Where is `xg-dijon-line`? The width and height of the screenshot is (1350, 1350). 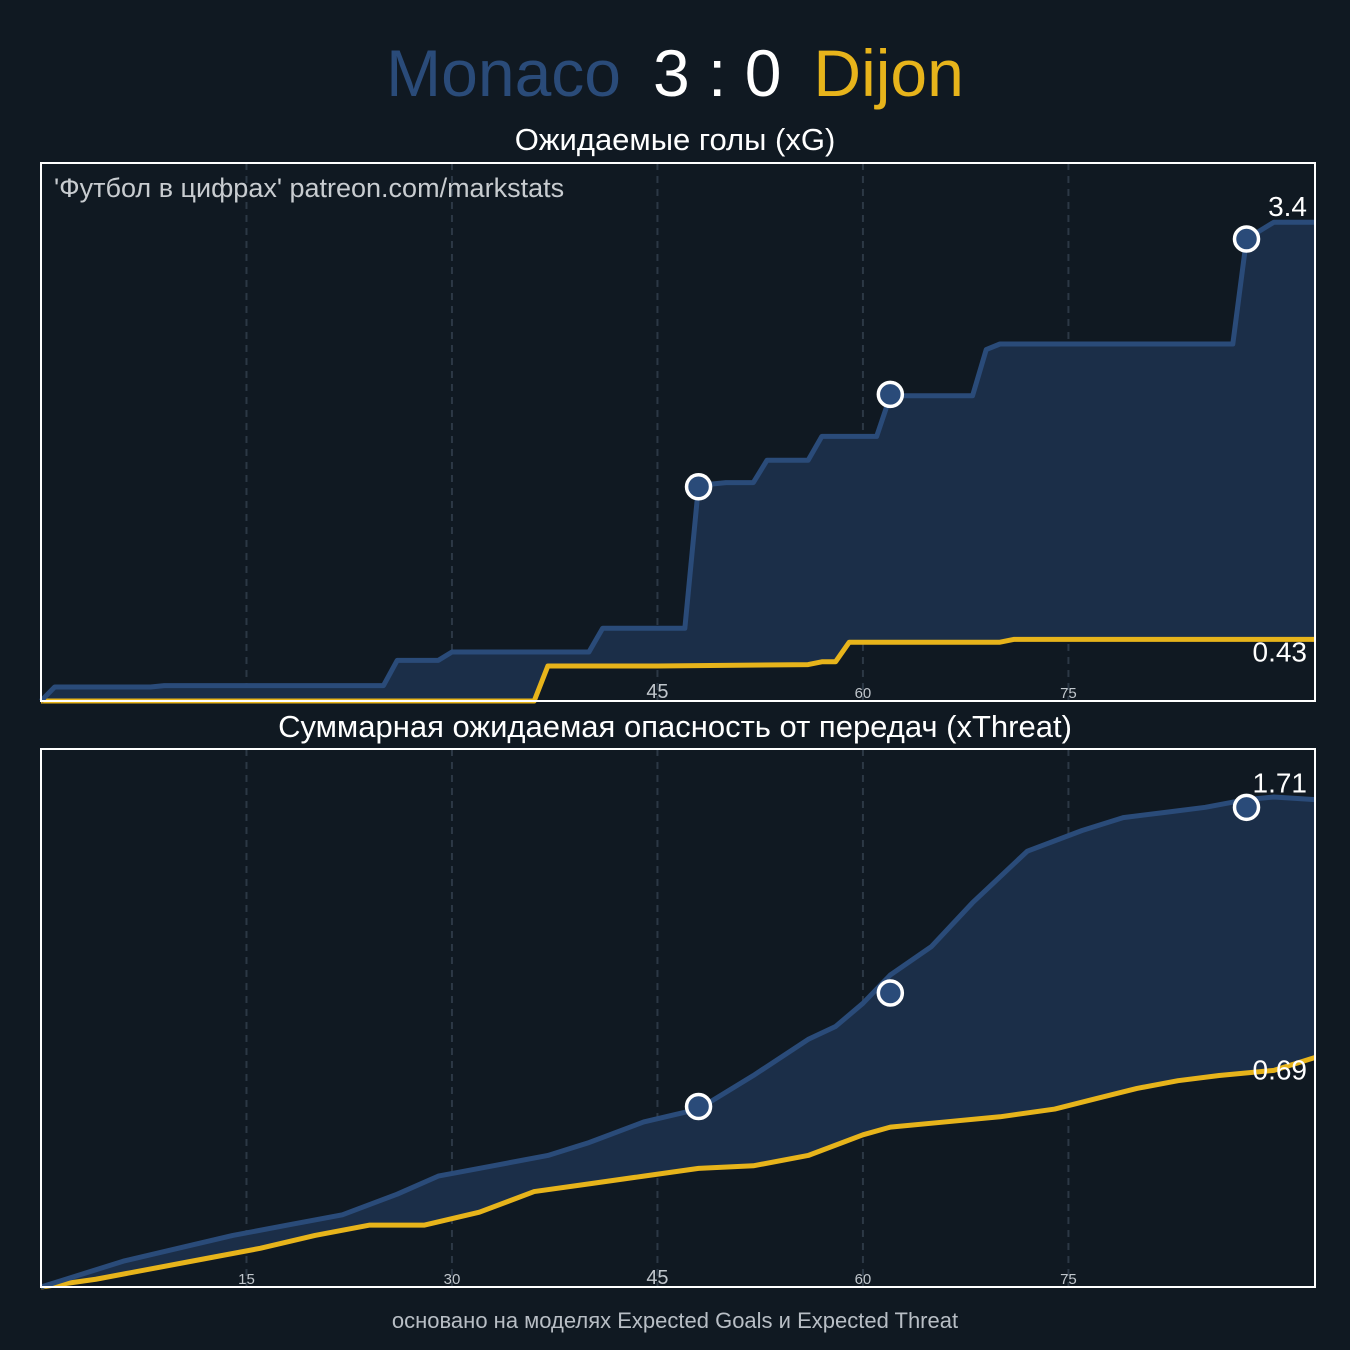
xg-dijon-line is located at coordinates (678, 670).